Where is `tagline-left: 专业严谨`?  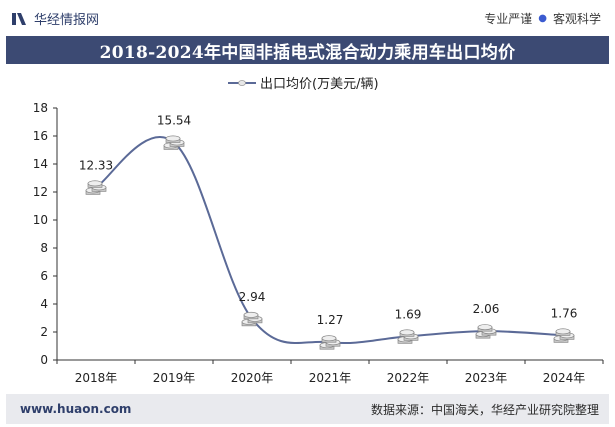 tagline-left: 专业严谨 is located at coordinates (508, 19).